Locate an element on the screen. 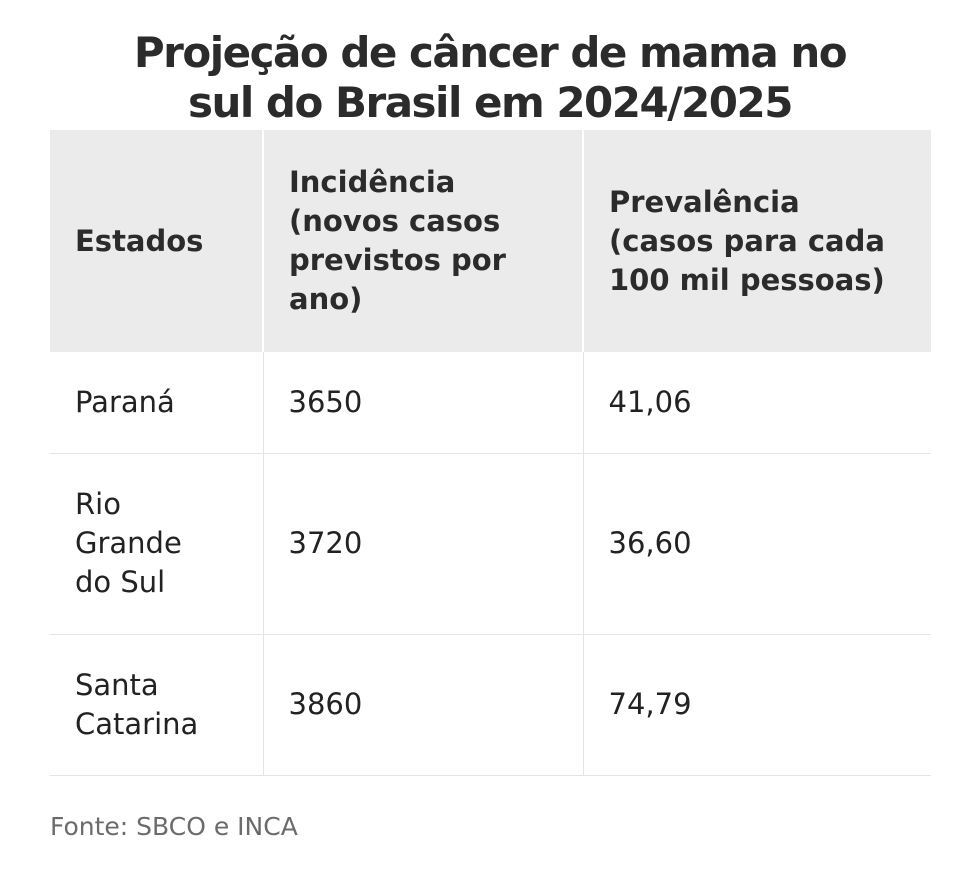 This screenshot has height=890, width=980. cell-incidencia: 3720 is located at coordinates (423, 544).